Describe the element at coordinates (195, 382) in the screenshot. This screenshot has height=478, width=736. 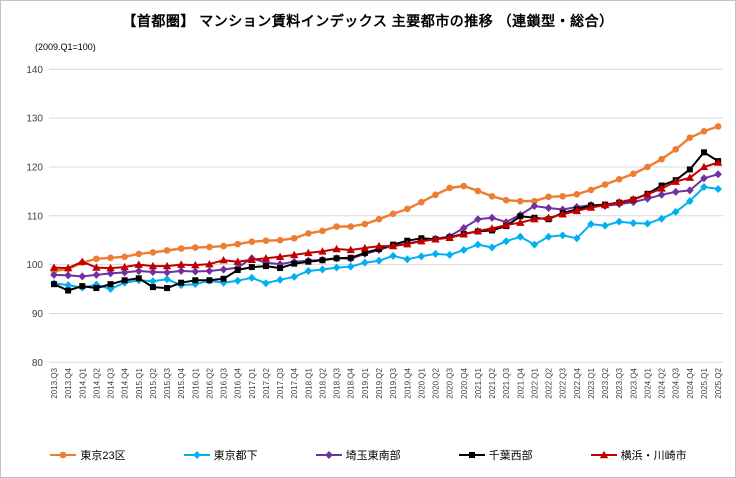
I see `x-axis-tick-label: 2016.Q1` at that location.